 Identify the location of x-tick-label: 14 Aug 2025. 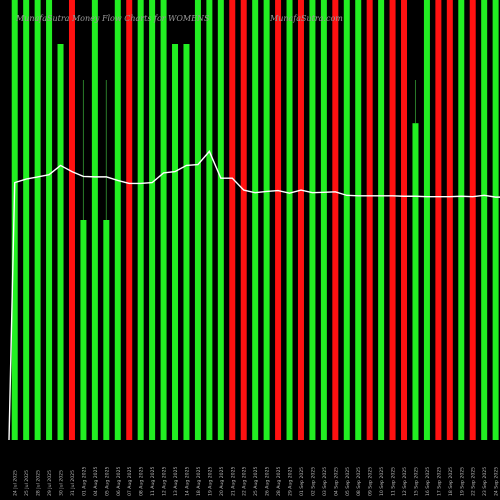
(187, 481).